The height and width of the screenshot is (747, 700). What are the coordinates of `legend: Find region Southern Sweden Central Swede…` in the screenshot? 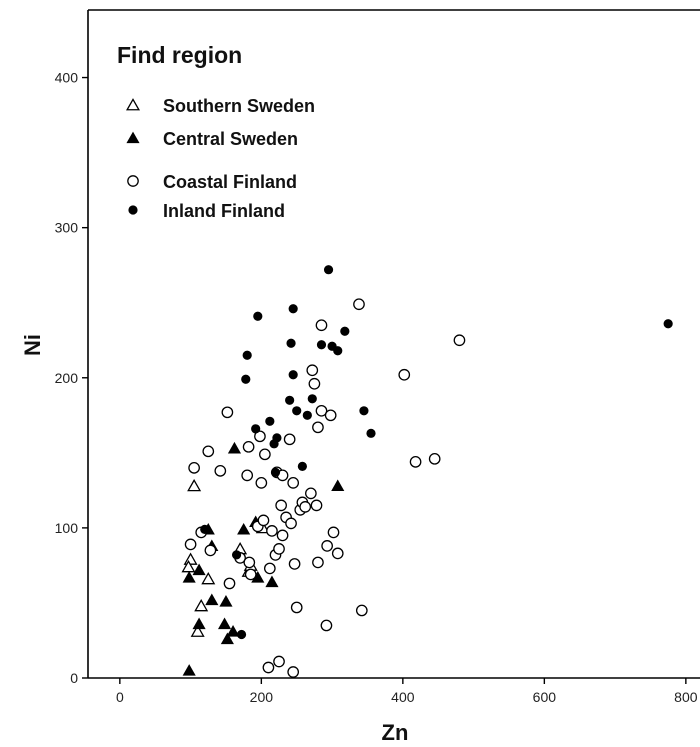 It's located at (216, 131).